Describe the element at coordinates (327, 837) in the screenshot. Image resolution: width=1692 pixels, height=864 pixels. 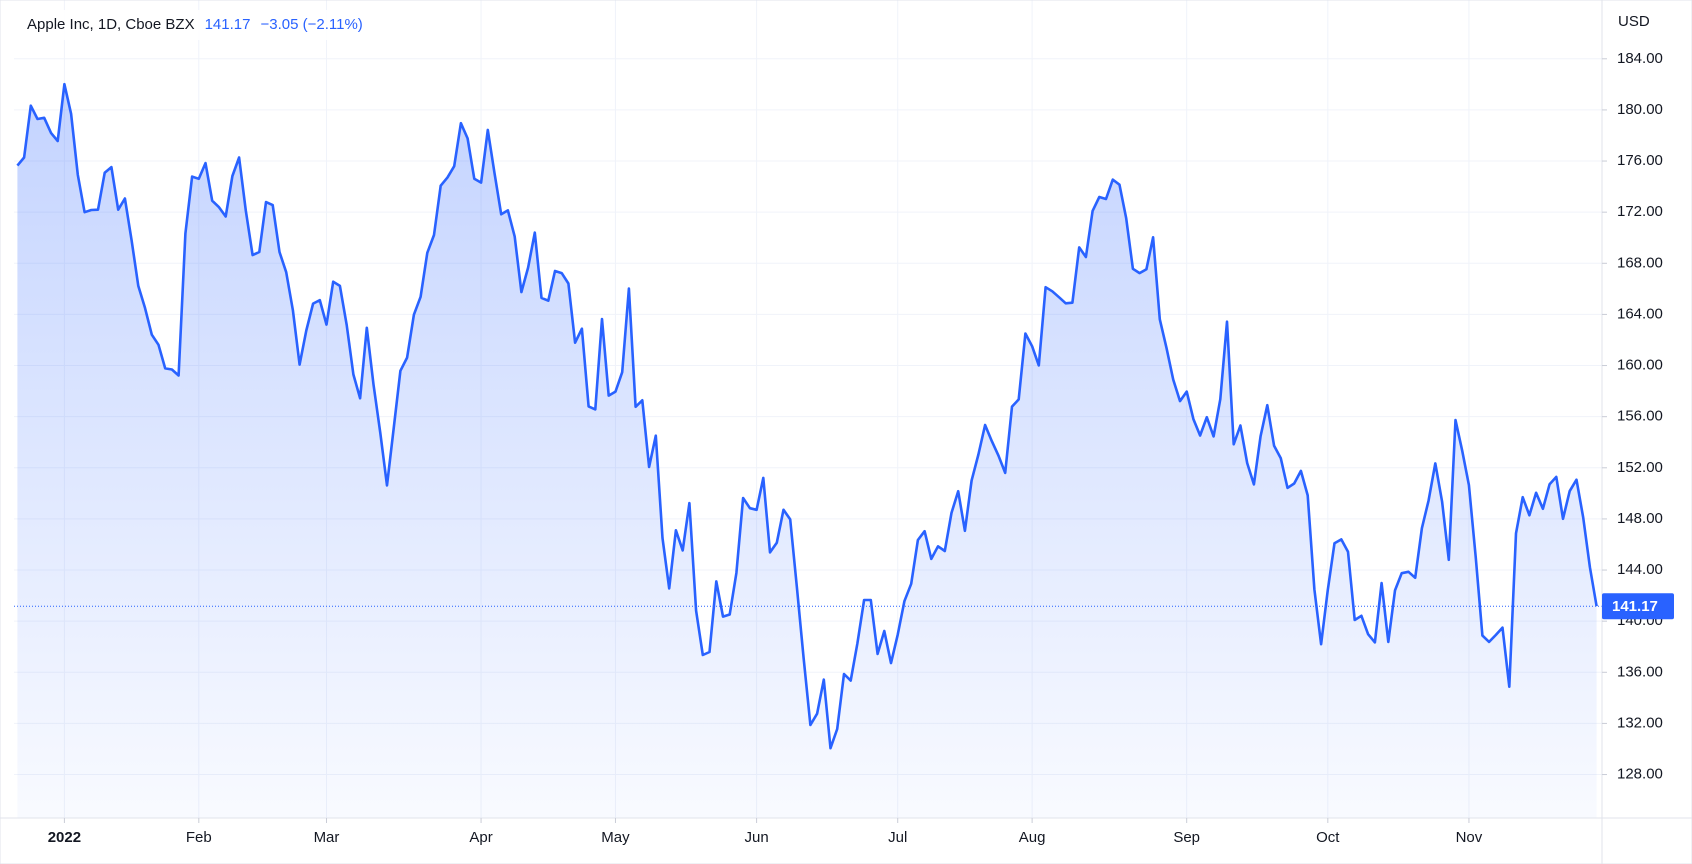
I see `x-tick-label: Mar` at that location.